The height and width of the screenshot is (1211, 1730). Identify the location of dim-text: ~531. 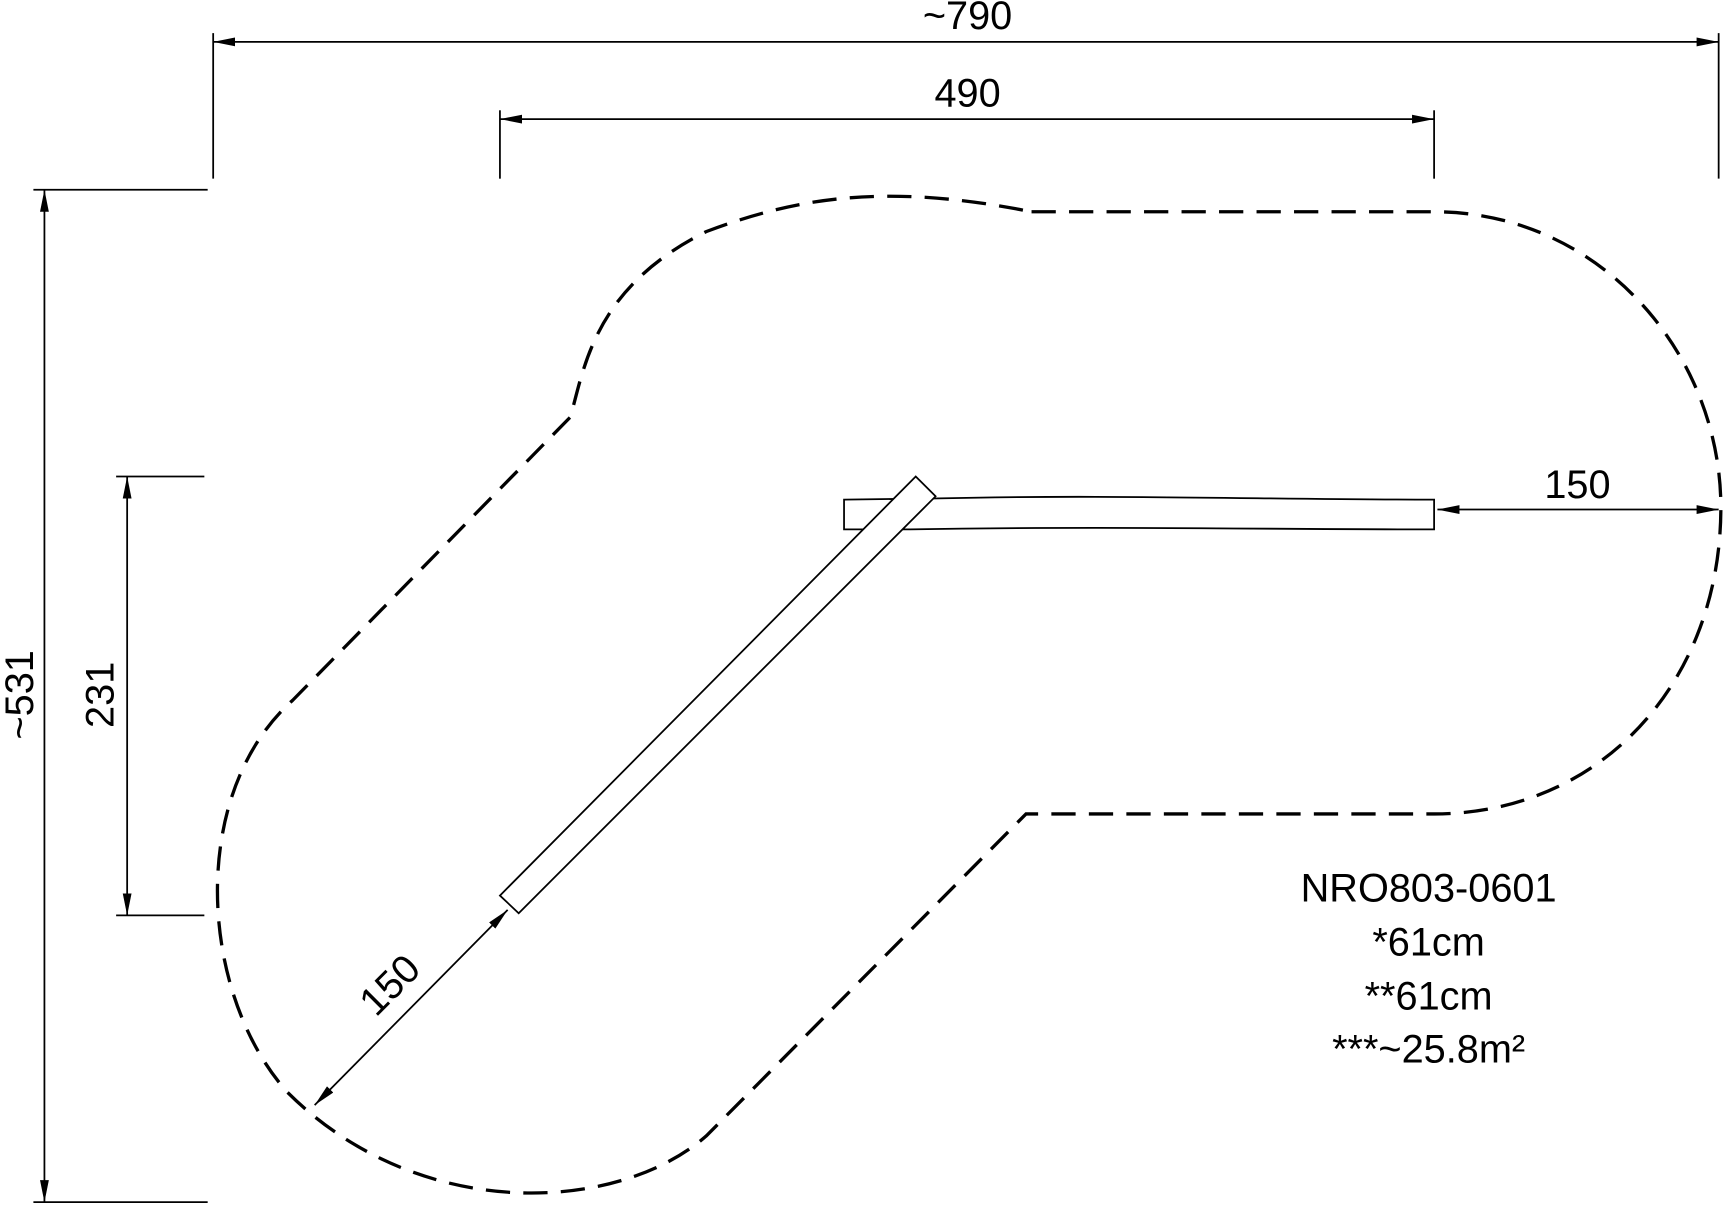
(21, 694).